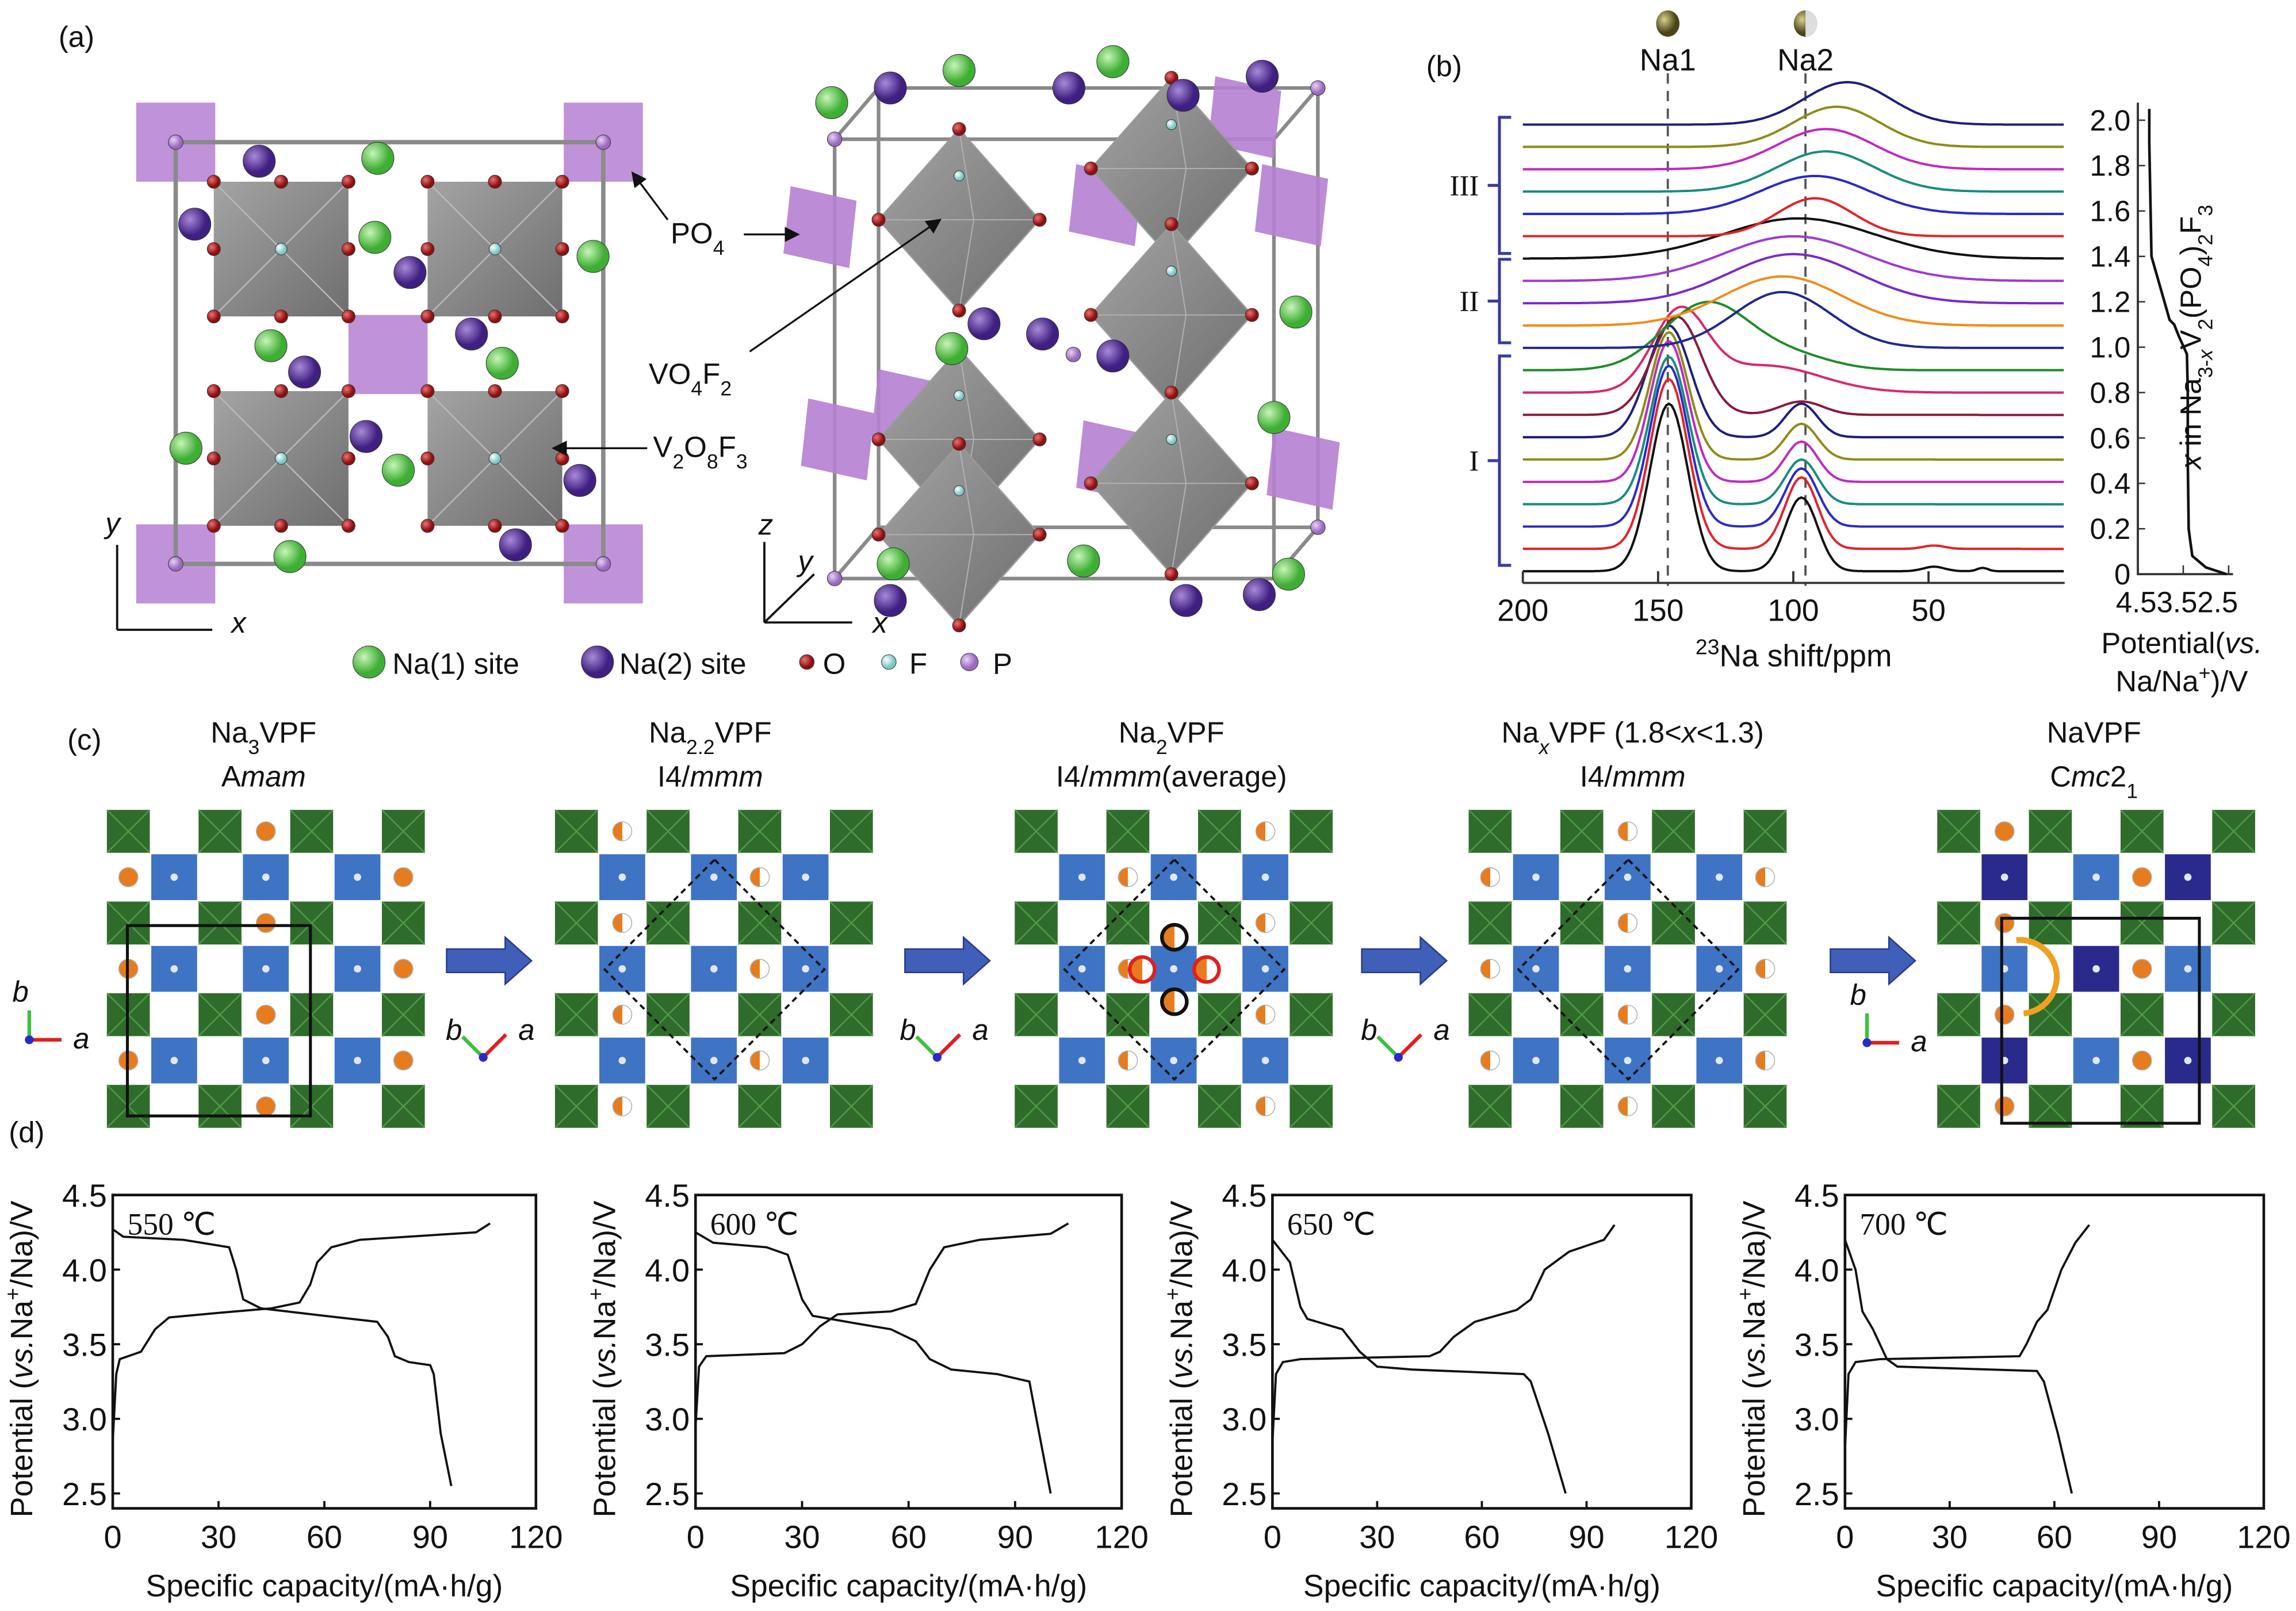 This screenshot has width=2296, height=1611. What do you see at coordinates (455, 663) in the screenshot?
I see `legend-label: Na(1) site` at bounding box center [455, 663].